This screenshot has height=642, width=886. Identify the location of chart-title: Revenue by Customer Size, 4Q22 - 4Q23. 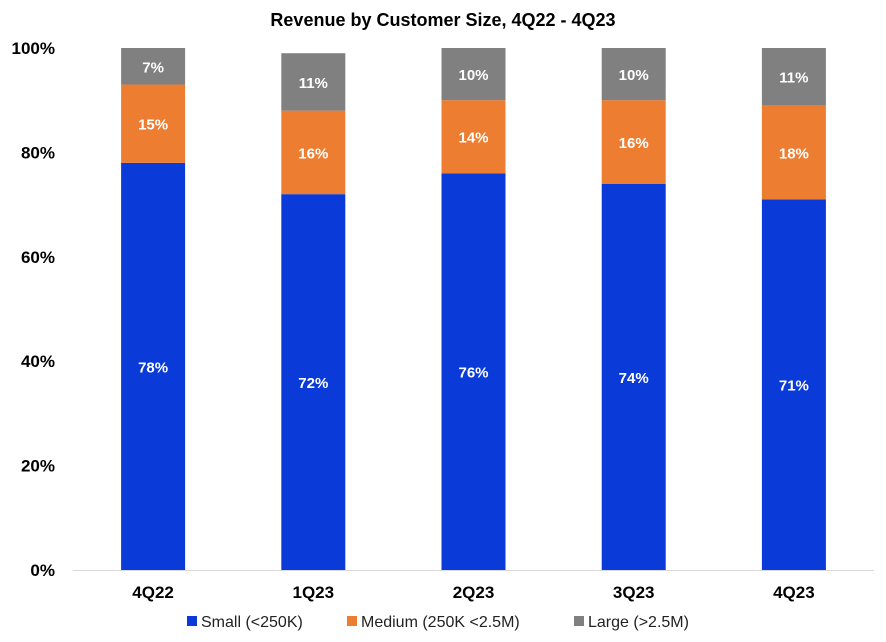
(442, 20).